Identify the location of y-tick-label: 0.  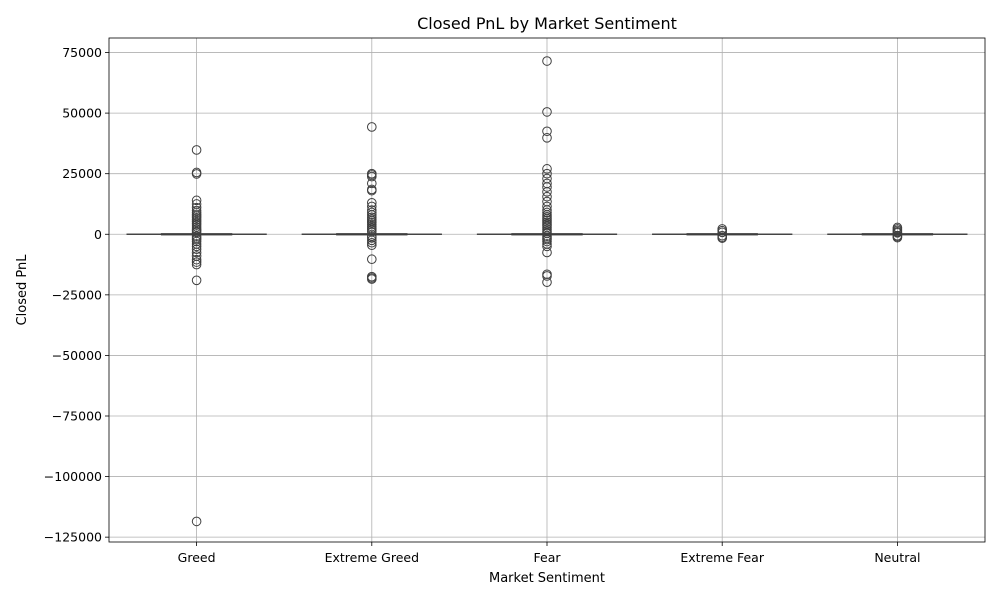
(98, 234).